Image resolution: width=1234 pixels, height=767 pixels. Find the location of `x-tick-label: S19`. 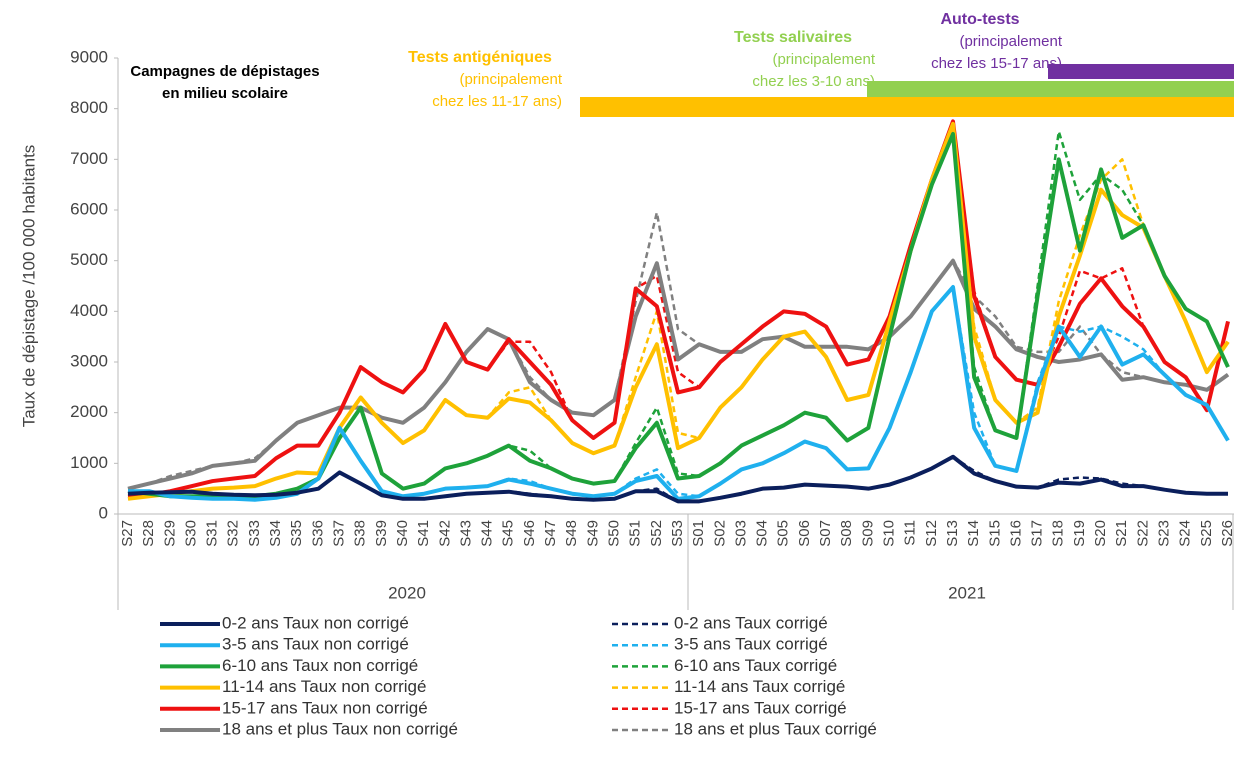

x-tick-label: S19 is located at coordinates (1079, 533).